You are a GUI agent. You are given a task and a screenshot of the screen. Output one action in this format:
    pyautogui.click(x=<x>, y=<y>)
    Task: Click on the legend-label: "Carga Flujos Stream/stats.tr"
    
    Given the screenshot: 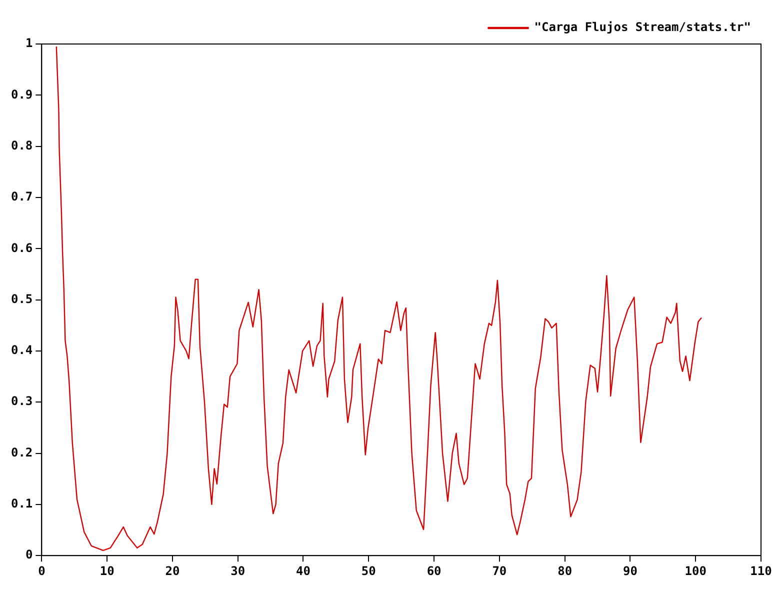 What is the action you would take?
    pyautogui.click(x=643, y=27)
    